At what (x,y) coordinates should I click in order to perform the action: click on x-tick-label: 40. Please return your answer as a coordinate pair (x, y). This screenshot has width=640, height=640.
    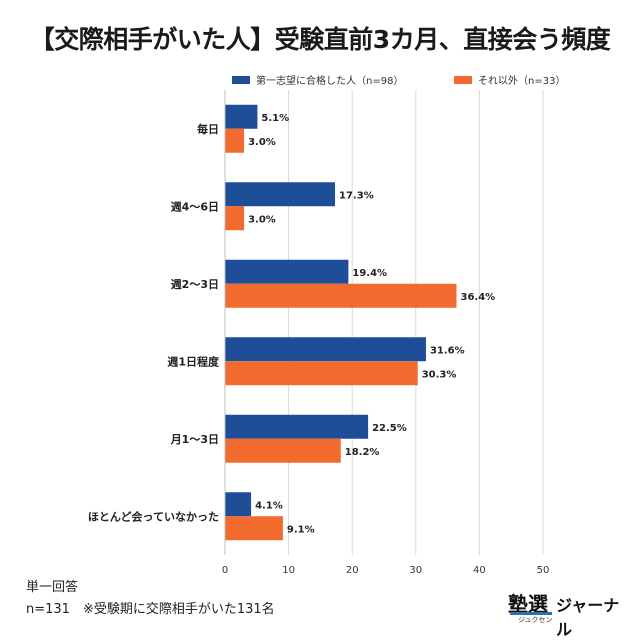
    Looking at the image, I should click on (479, 570).